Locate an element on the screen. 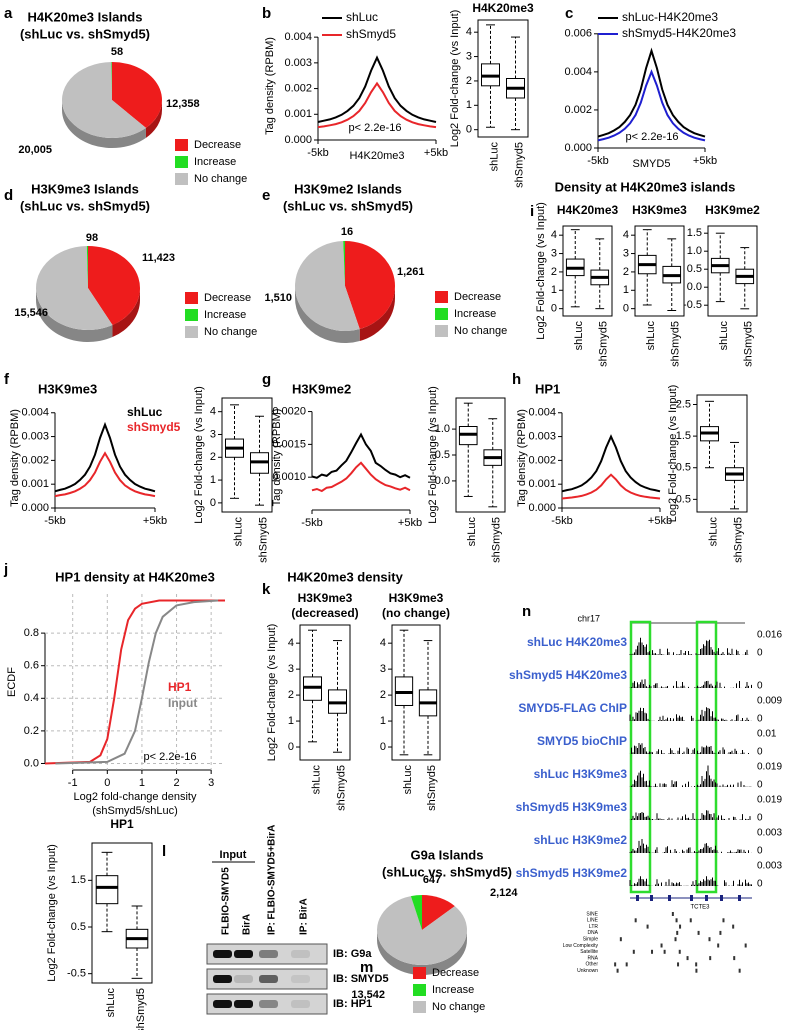 This screenshot has height=1030, width=785. x-tick-label: 1 is located at coordinates (142, 783).